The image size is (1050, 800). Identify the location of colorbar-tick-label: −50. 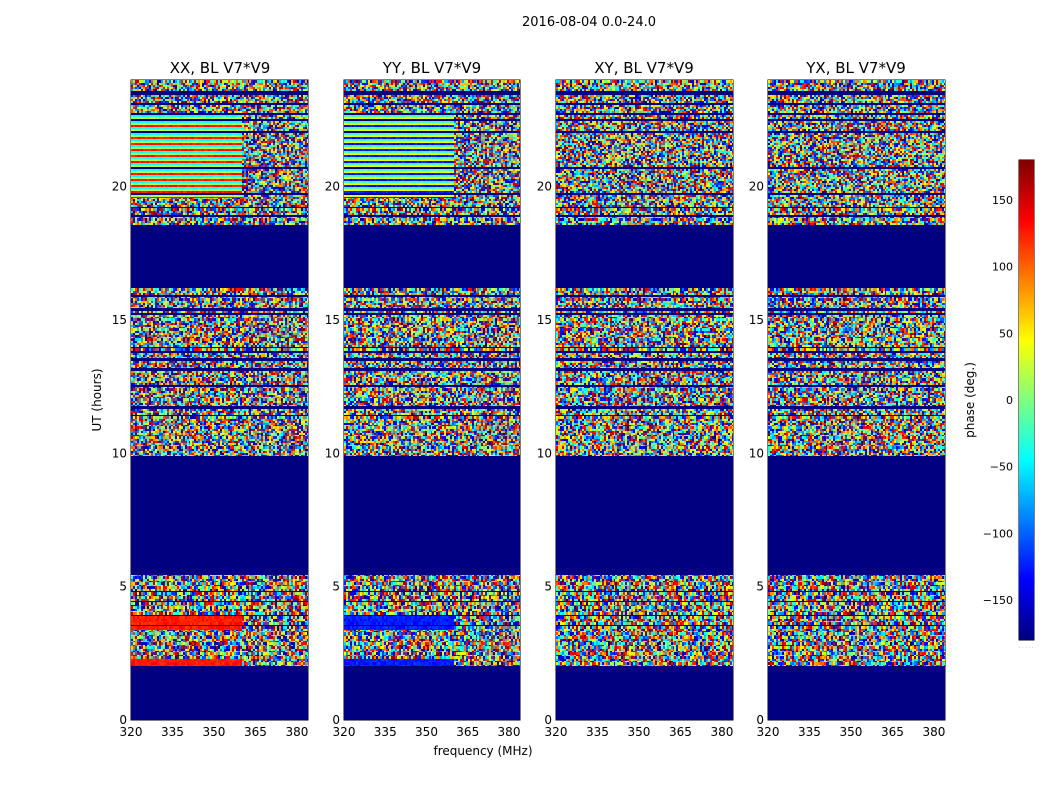
(1001, 467).